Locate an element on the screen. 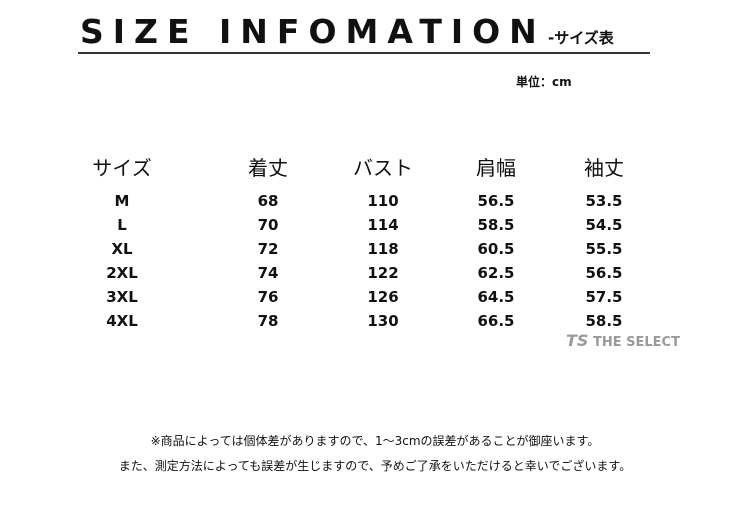 The width and height of the screenshot is (750, 512). table-cell: 54.5 is located at coordinates (604, 225).